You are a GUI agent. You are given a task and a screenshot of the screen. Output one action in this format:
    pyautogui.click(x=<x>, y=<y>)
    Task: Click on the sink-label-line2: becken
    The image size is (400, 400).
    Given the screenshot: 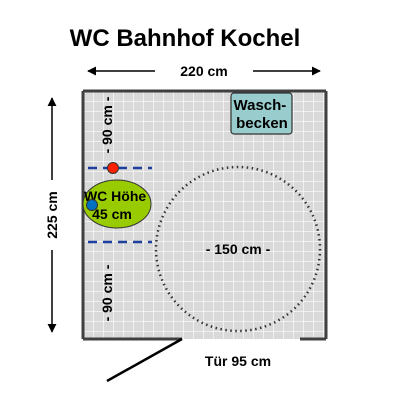 What is the action you would take?
    pyautogui.click(x=262, y=123)
    